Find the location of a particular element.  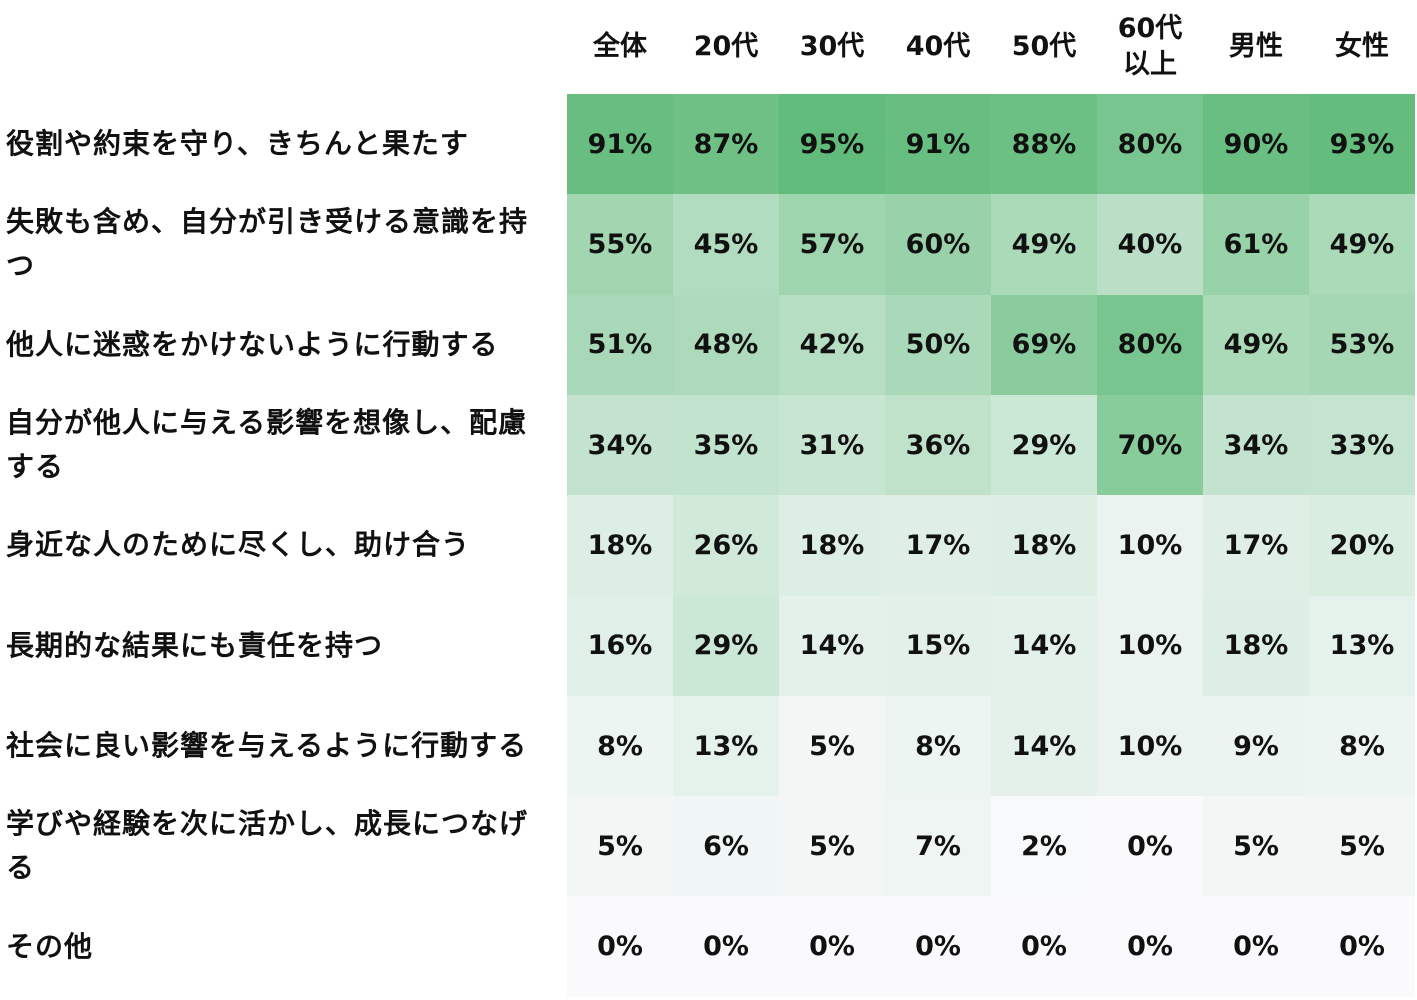

heatmap-cell: 69% is located at coordinates (1044, 345).